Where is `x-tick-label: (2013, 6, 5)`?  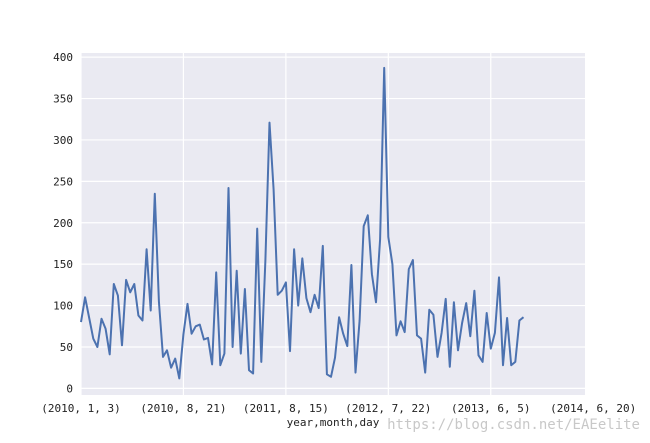 x-tick-label: (2013, 6, 5) is located at coordinates (490, 408).